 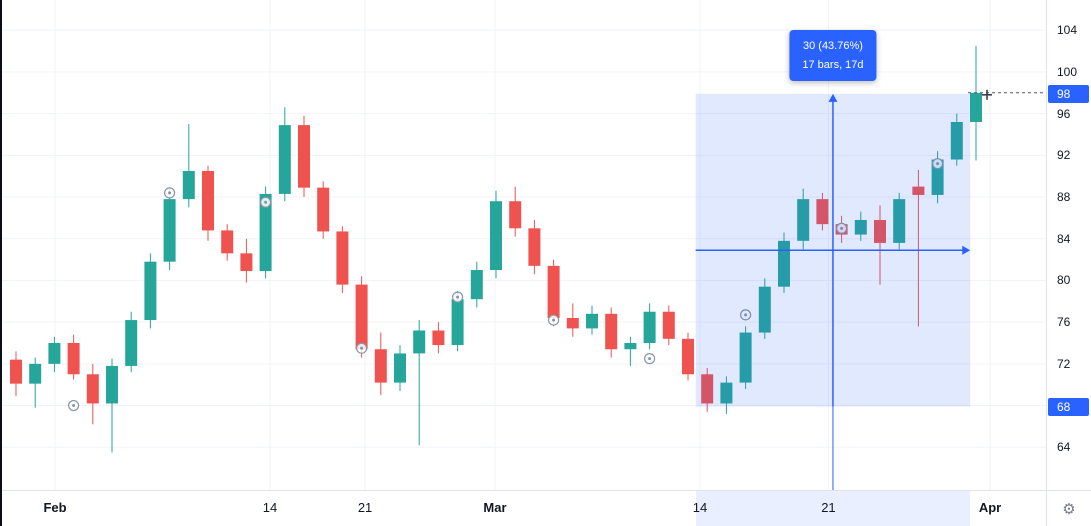 What do you see at coordinates (1064, 113) in the screenshot?
I see `price-tick-label: 96` at bounding box center [1064, 113].